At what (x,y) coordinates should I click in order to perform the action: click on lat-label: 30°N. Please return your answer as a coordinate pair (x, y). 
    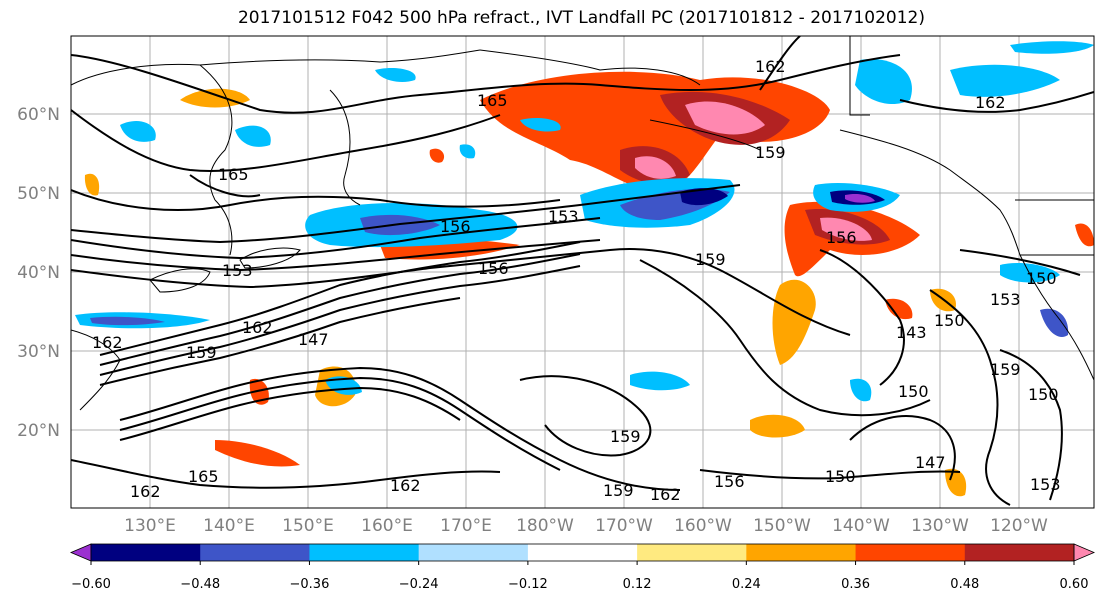
    Looking at the image, I should click on (38, 352).